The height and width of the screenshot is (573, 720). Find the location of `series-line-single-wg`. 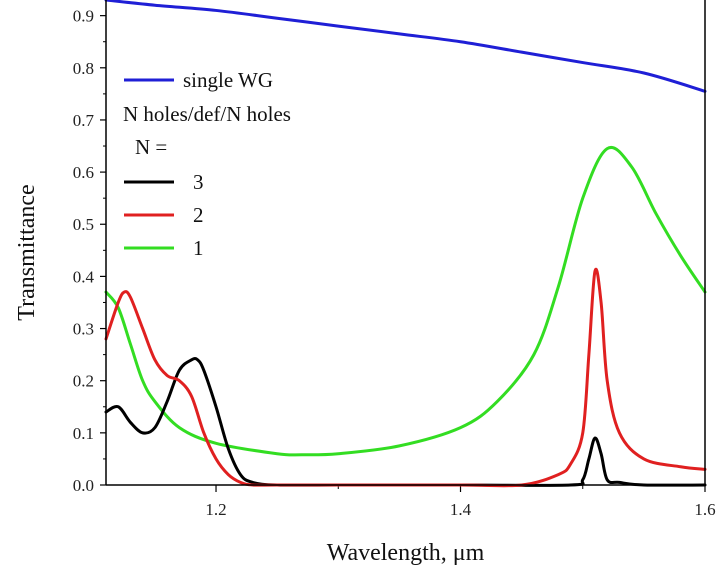

series-line-single-wg is located at coordinates (405, 46).